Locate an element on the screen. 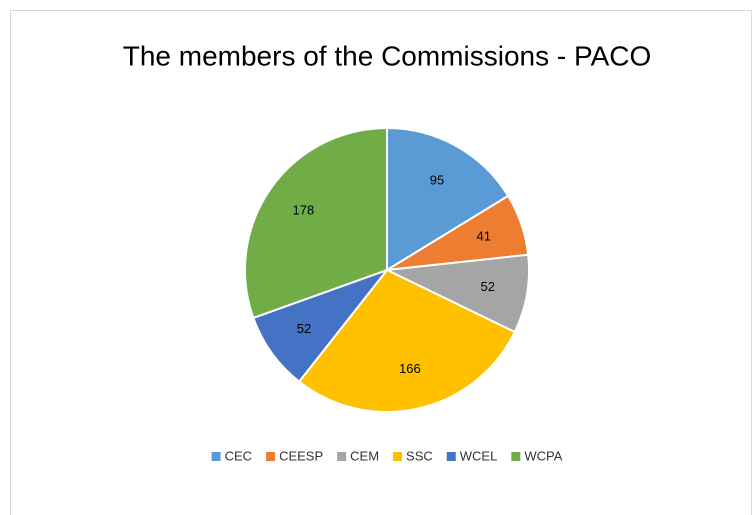 The image size is (753, 515). data-label: 95 is located at coordinates (437, 179).